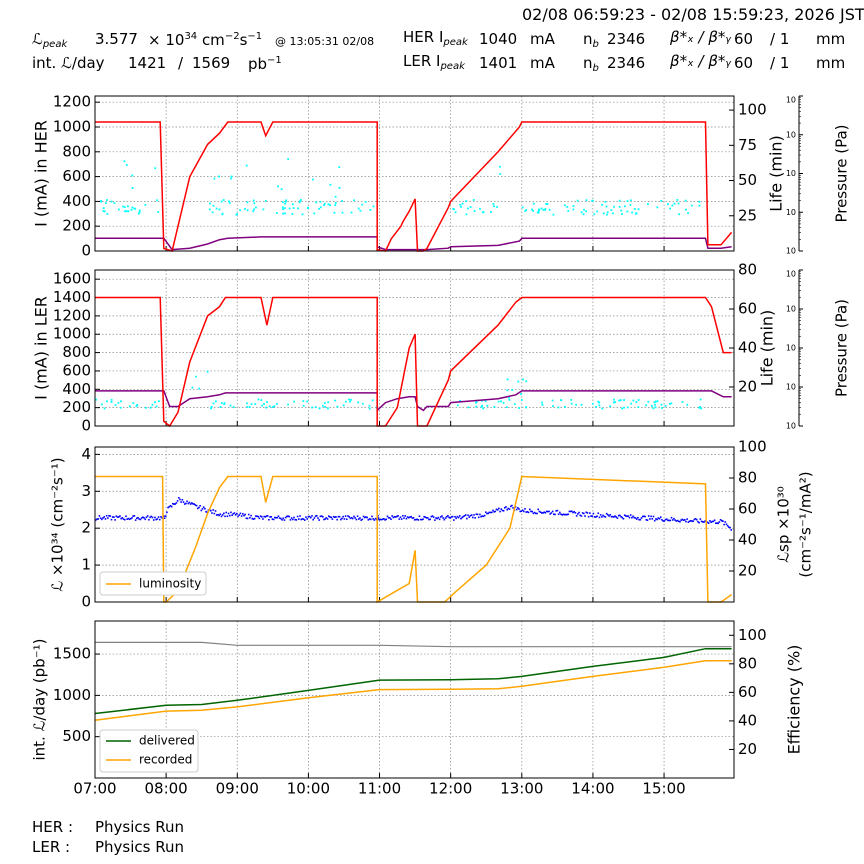 This screenshot has width=864, height=864. Describe the element at coordinates (791, 274) in the screenshot. I see `ptick-label-1-0: 10` at that location.